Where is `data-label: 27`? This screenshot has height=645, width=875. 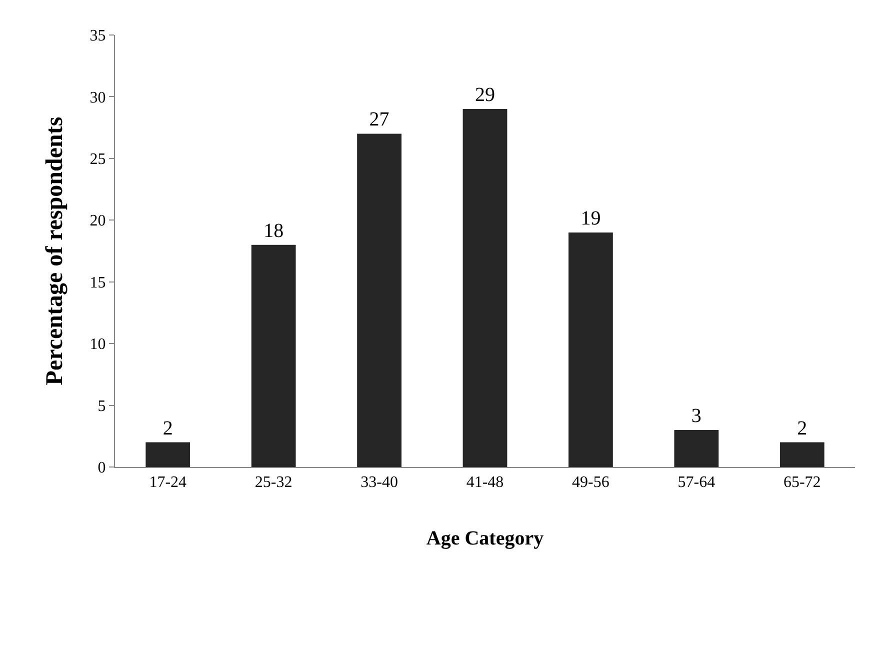
data-label: 27 is located at coordinates (379, 119).